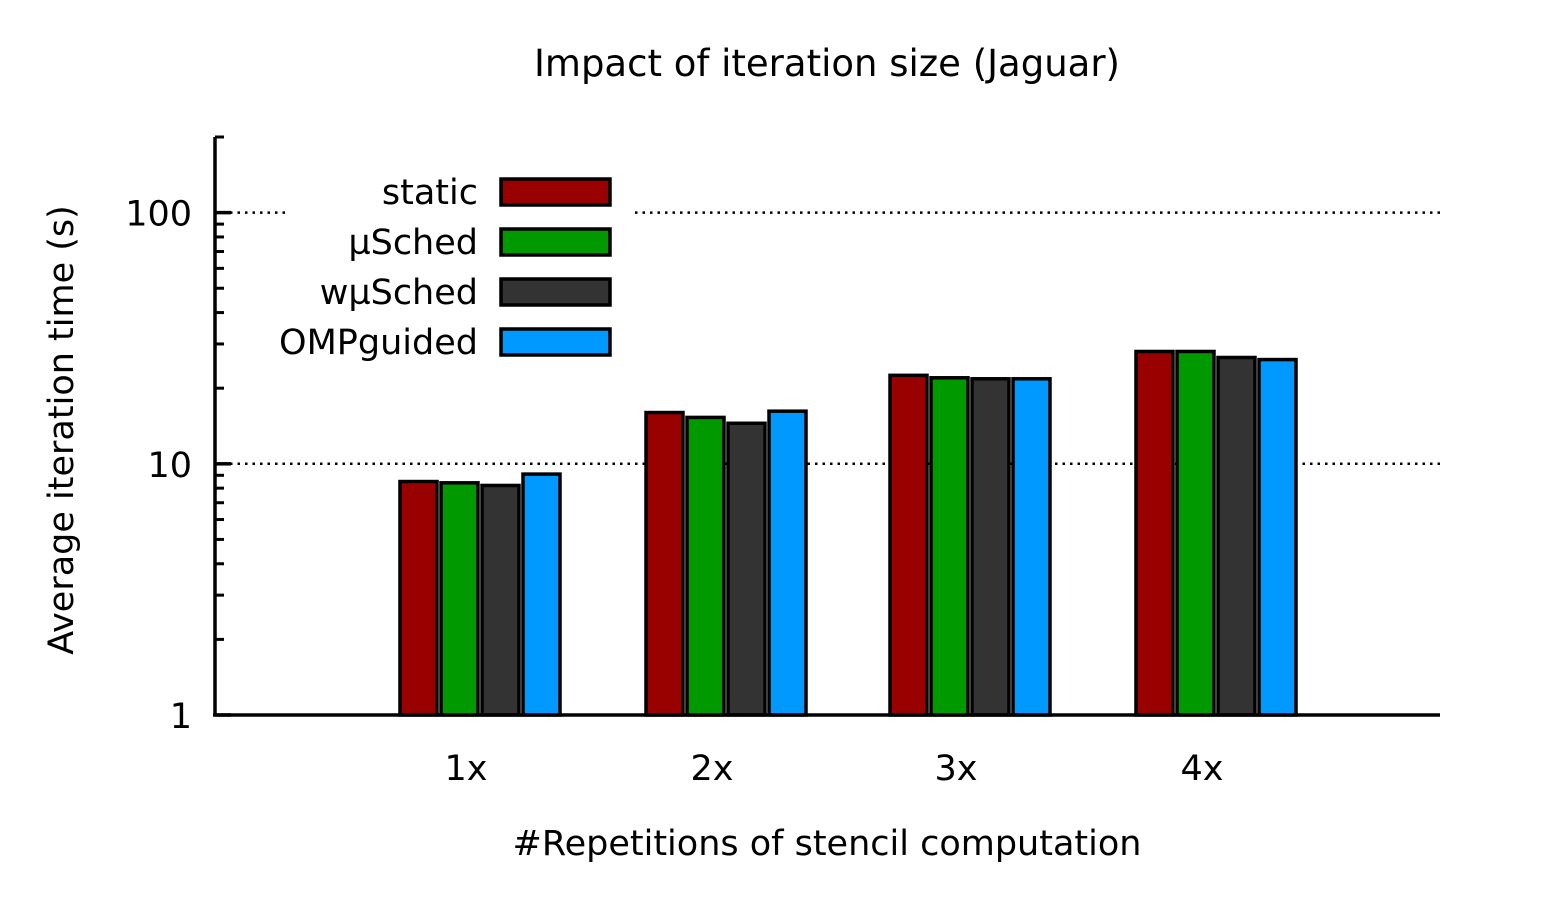 The height and width of the screenshot is (908, 1545). What do you see at coordinates (418, 598) in the screenshot?
I see `bar-1x-static` at bounding box center [418, 598].